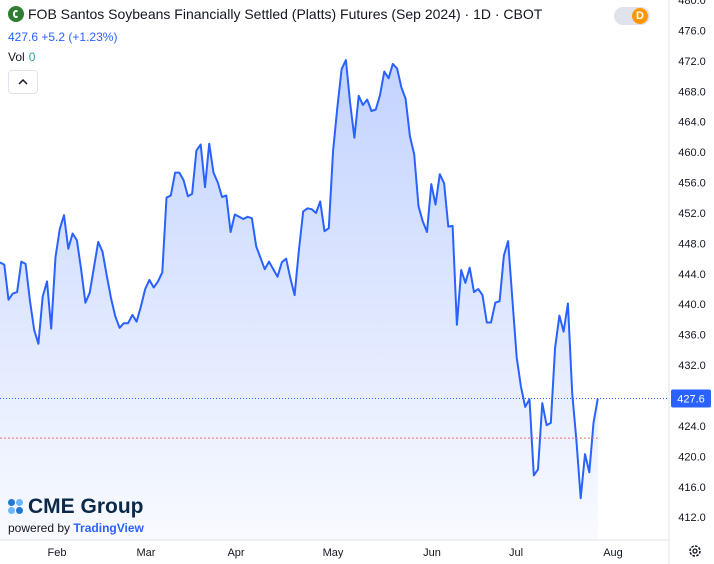 Image resolution: width=714 pixels, height=564 pixels. I want to click on y-tick-label: 456.0, so click(692, 184).